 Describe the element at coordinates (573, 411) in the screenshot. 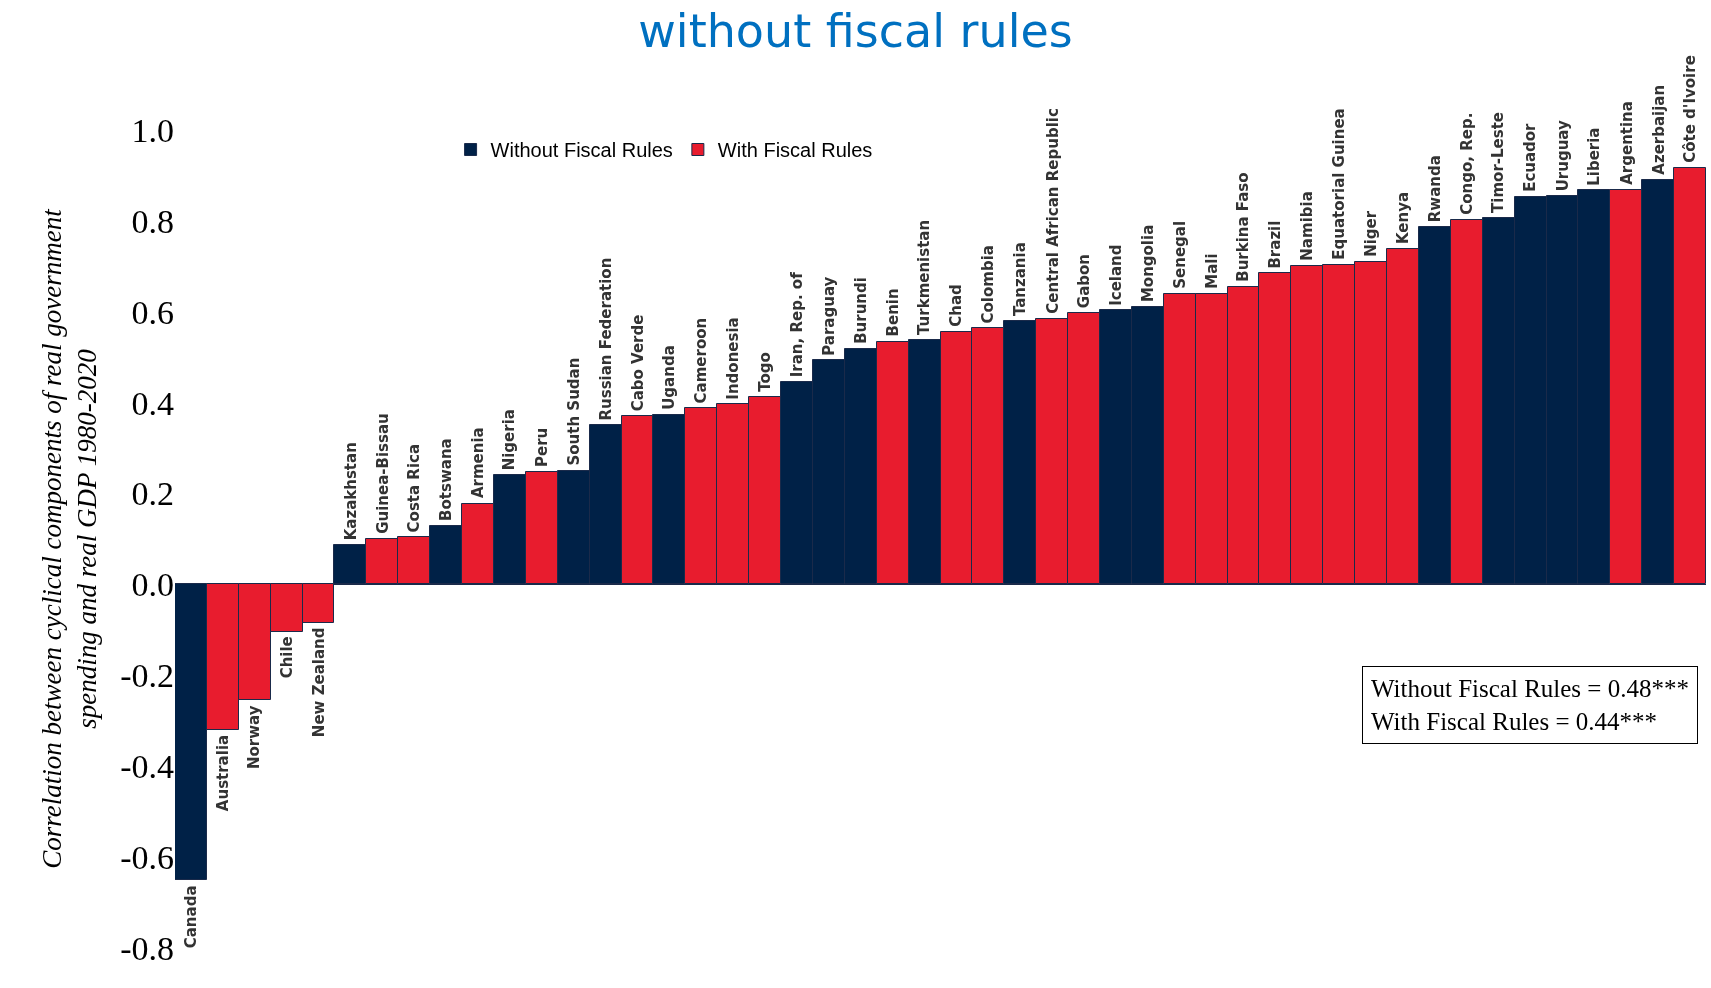

I see `x-tick-label: South Sudan` at that location.